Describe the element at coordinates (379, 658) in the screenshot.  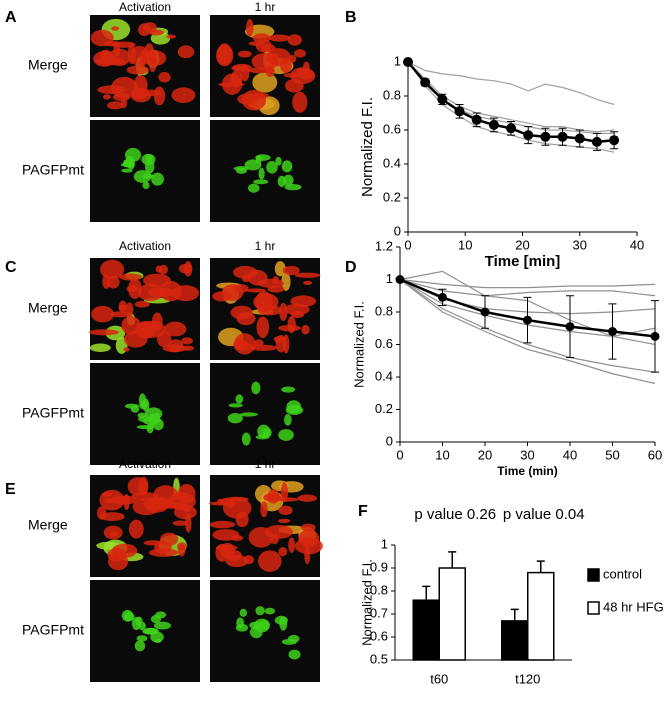
I see `y-tick-label: 0.5` at that location.